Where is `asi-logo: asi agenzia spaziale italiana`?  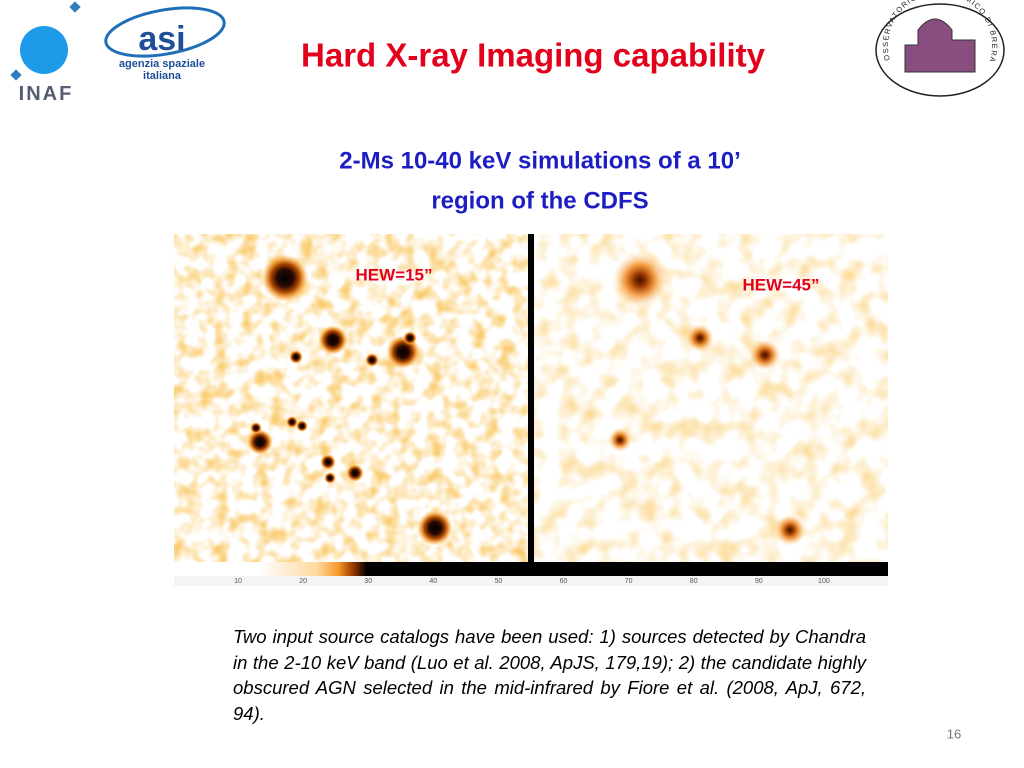 asi-logo: asi agenzia spaziale italiana is located at coordinates (165, 44).